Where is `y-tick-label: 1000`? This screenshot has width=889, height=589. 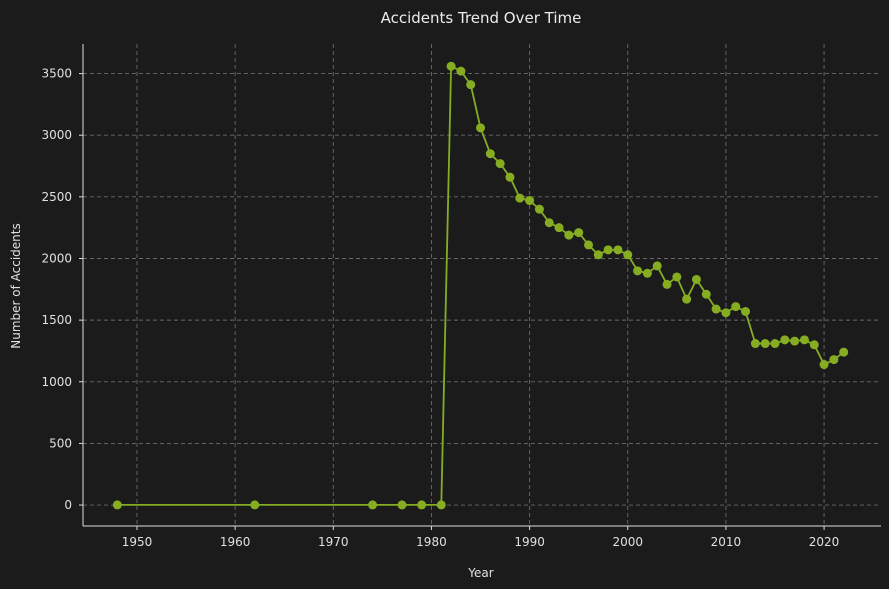 y-tick-label: 1000 is located at coordinates (56, 382).